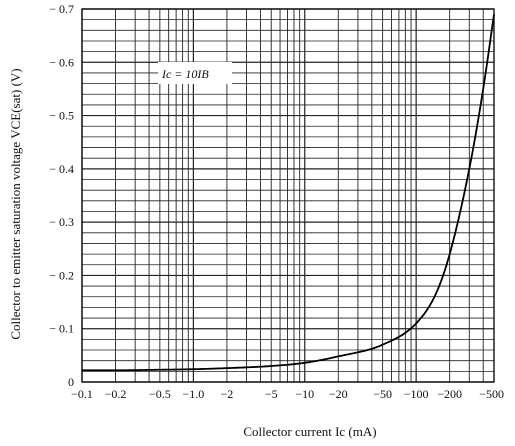 This screenshot has height=446, width=515. What do you see at coordinates (82, 394) in the screenshot?
I see `x-tick-label: −0.1` at bounding box center [82, 394].